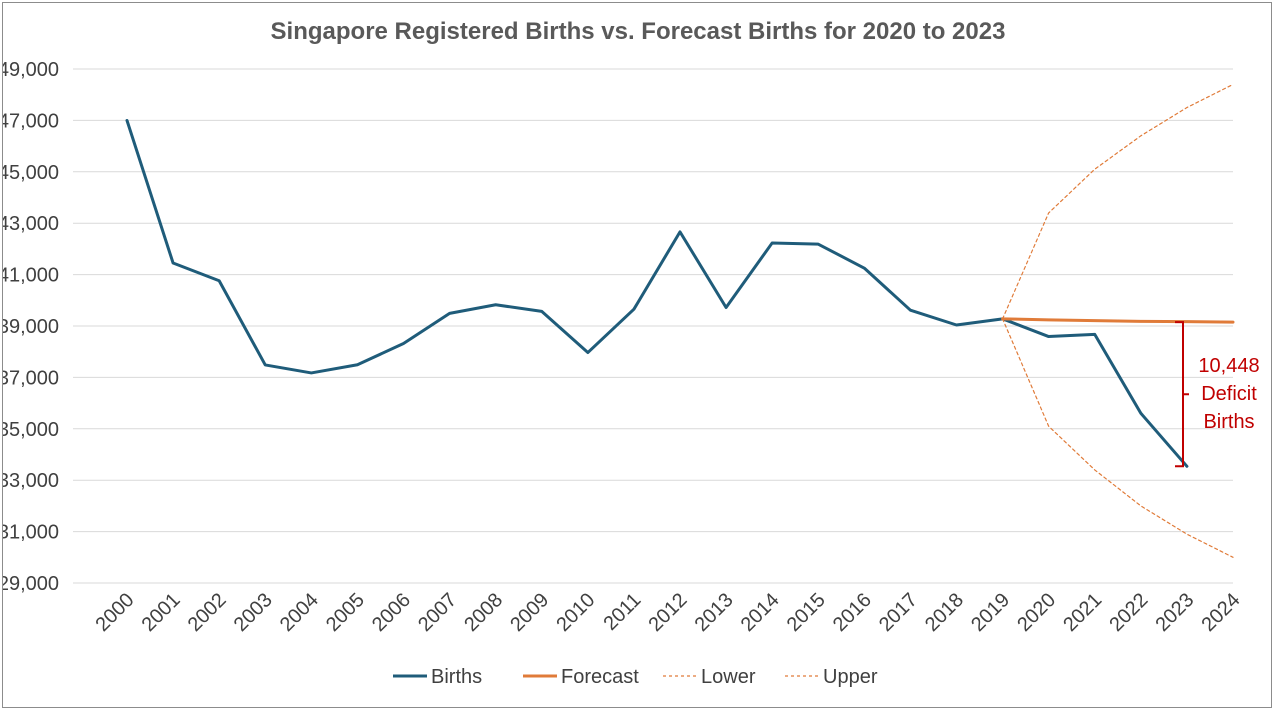 The width and height of the screenshot is (1280, 720). What do you see at coordinates (714, 612) in the screenshot?
I see `x-tick-label: 2013` at bounding box center [714, 612].